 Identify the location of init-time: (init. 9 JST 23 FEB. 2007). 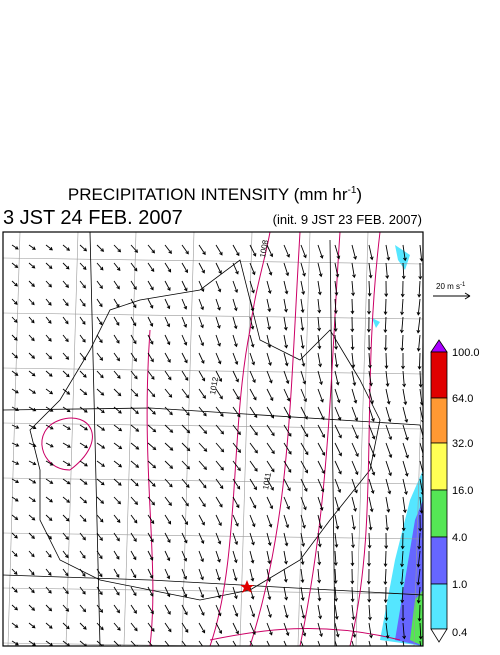
(347, 219).